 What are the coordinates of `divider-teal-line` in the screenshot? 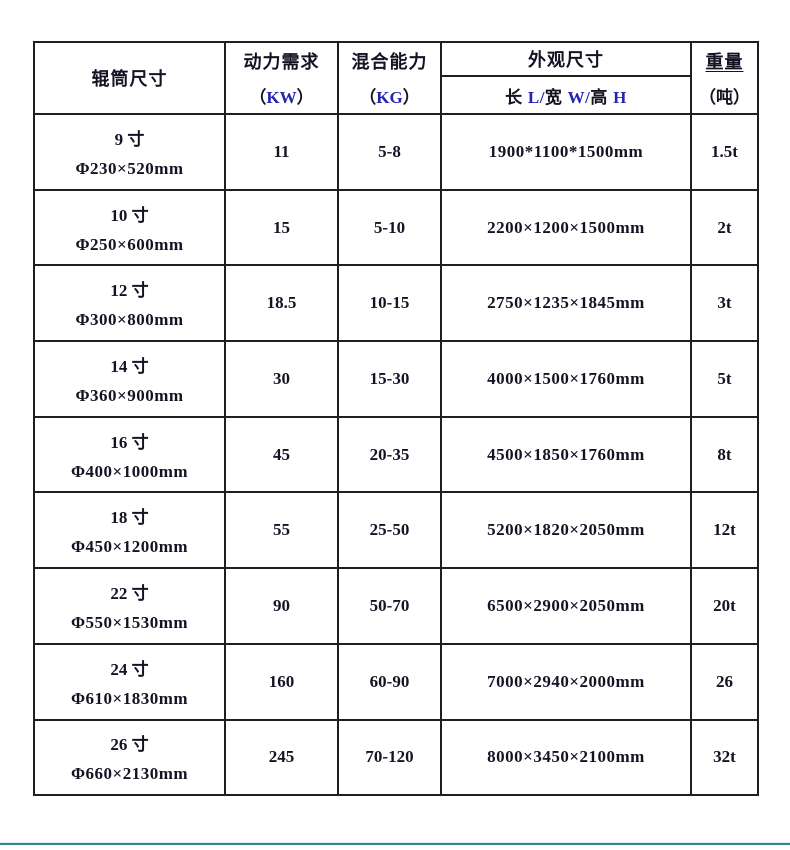 It's located at (395, 844).